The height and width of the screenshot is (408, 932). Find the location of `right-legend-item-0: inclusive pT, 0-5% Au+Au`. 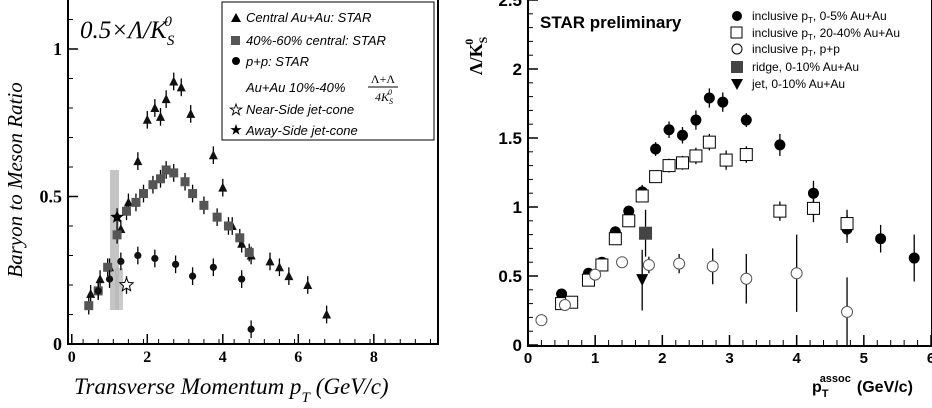

right-legend-item-0: inclusive pT, 0-5% Au+Au is located at coordinates (819, 17).